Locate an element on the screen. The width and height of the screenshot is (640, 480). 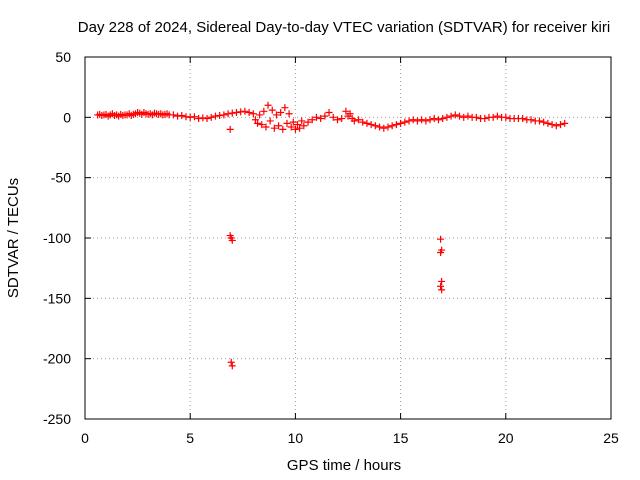
y-tick-label: 50 is located at coordinates (63, 57).